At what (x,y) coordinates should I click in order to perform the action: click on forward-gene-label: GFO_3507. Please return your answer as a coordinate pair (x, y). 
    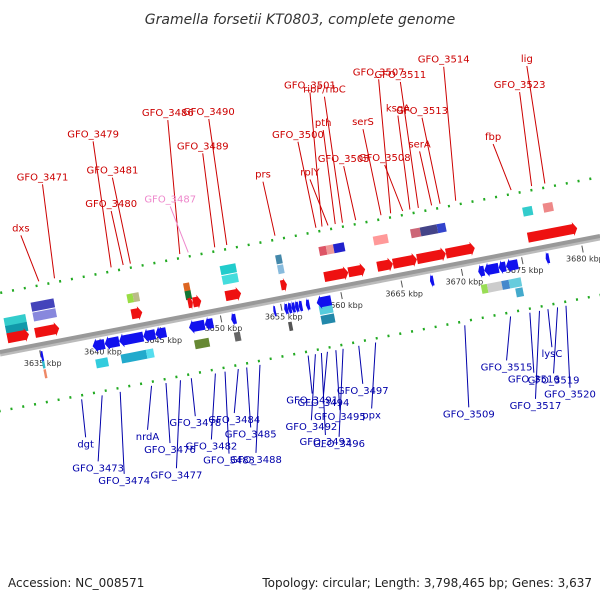
    Looking at the image, I should click on (379, 72).